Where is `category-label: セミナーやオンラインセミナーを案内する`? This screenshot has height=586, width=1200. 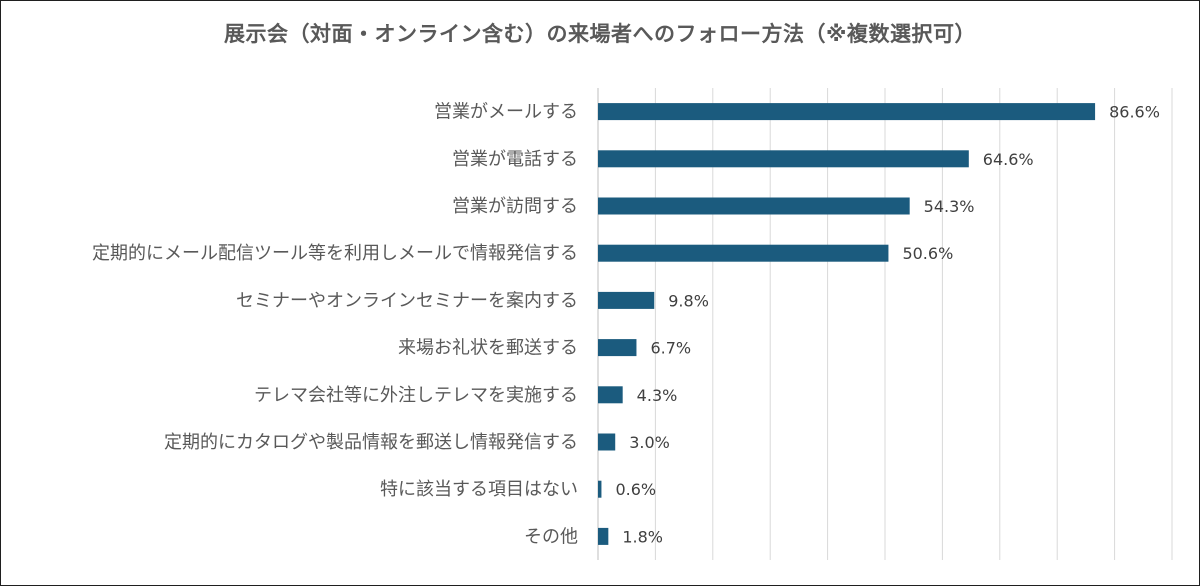
category-label: セミナーやオンラインセミナーを案内する is located at coordinates (407, 300).